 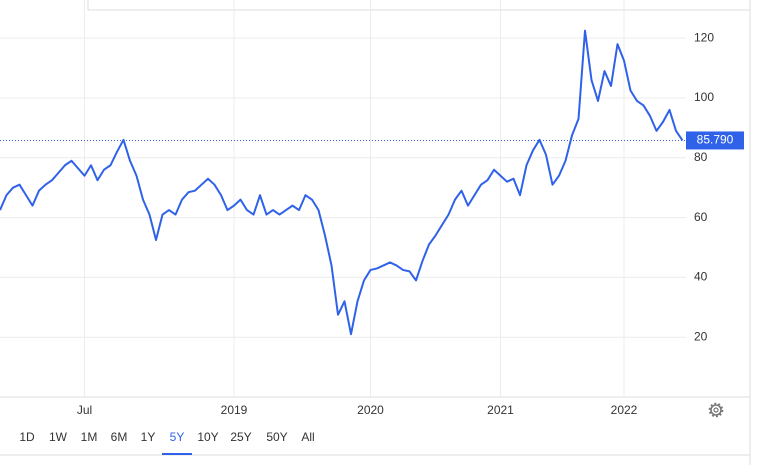 I want to click on active-range-underline, so click(x=177, y=454).